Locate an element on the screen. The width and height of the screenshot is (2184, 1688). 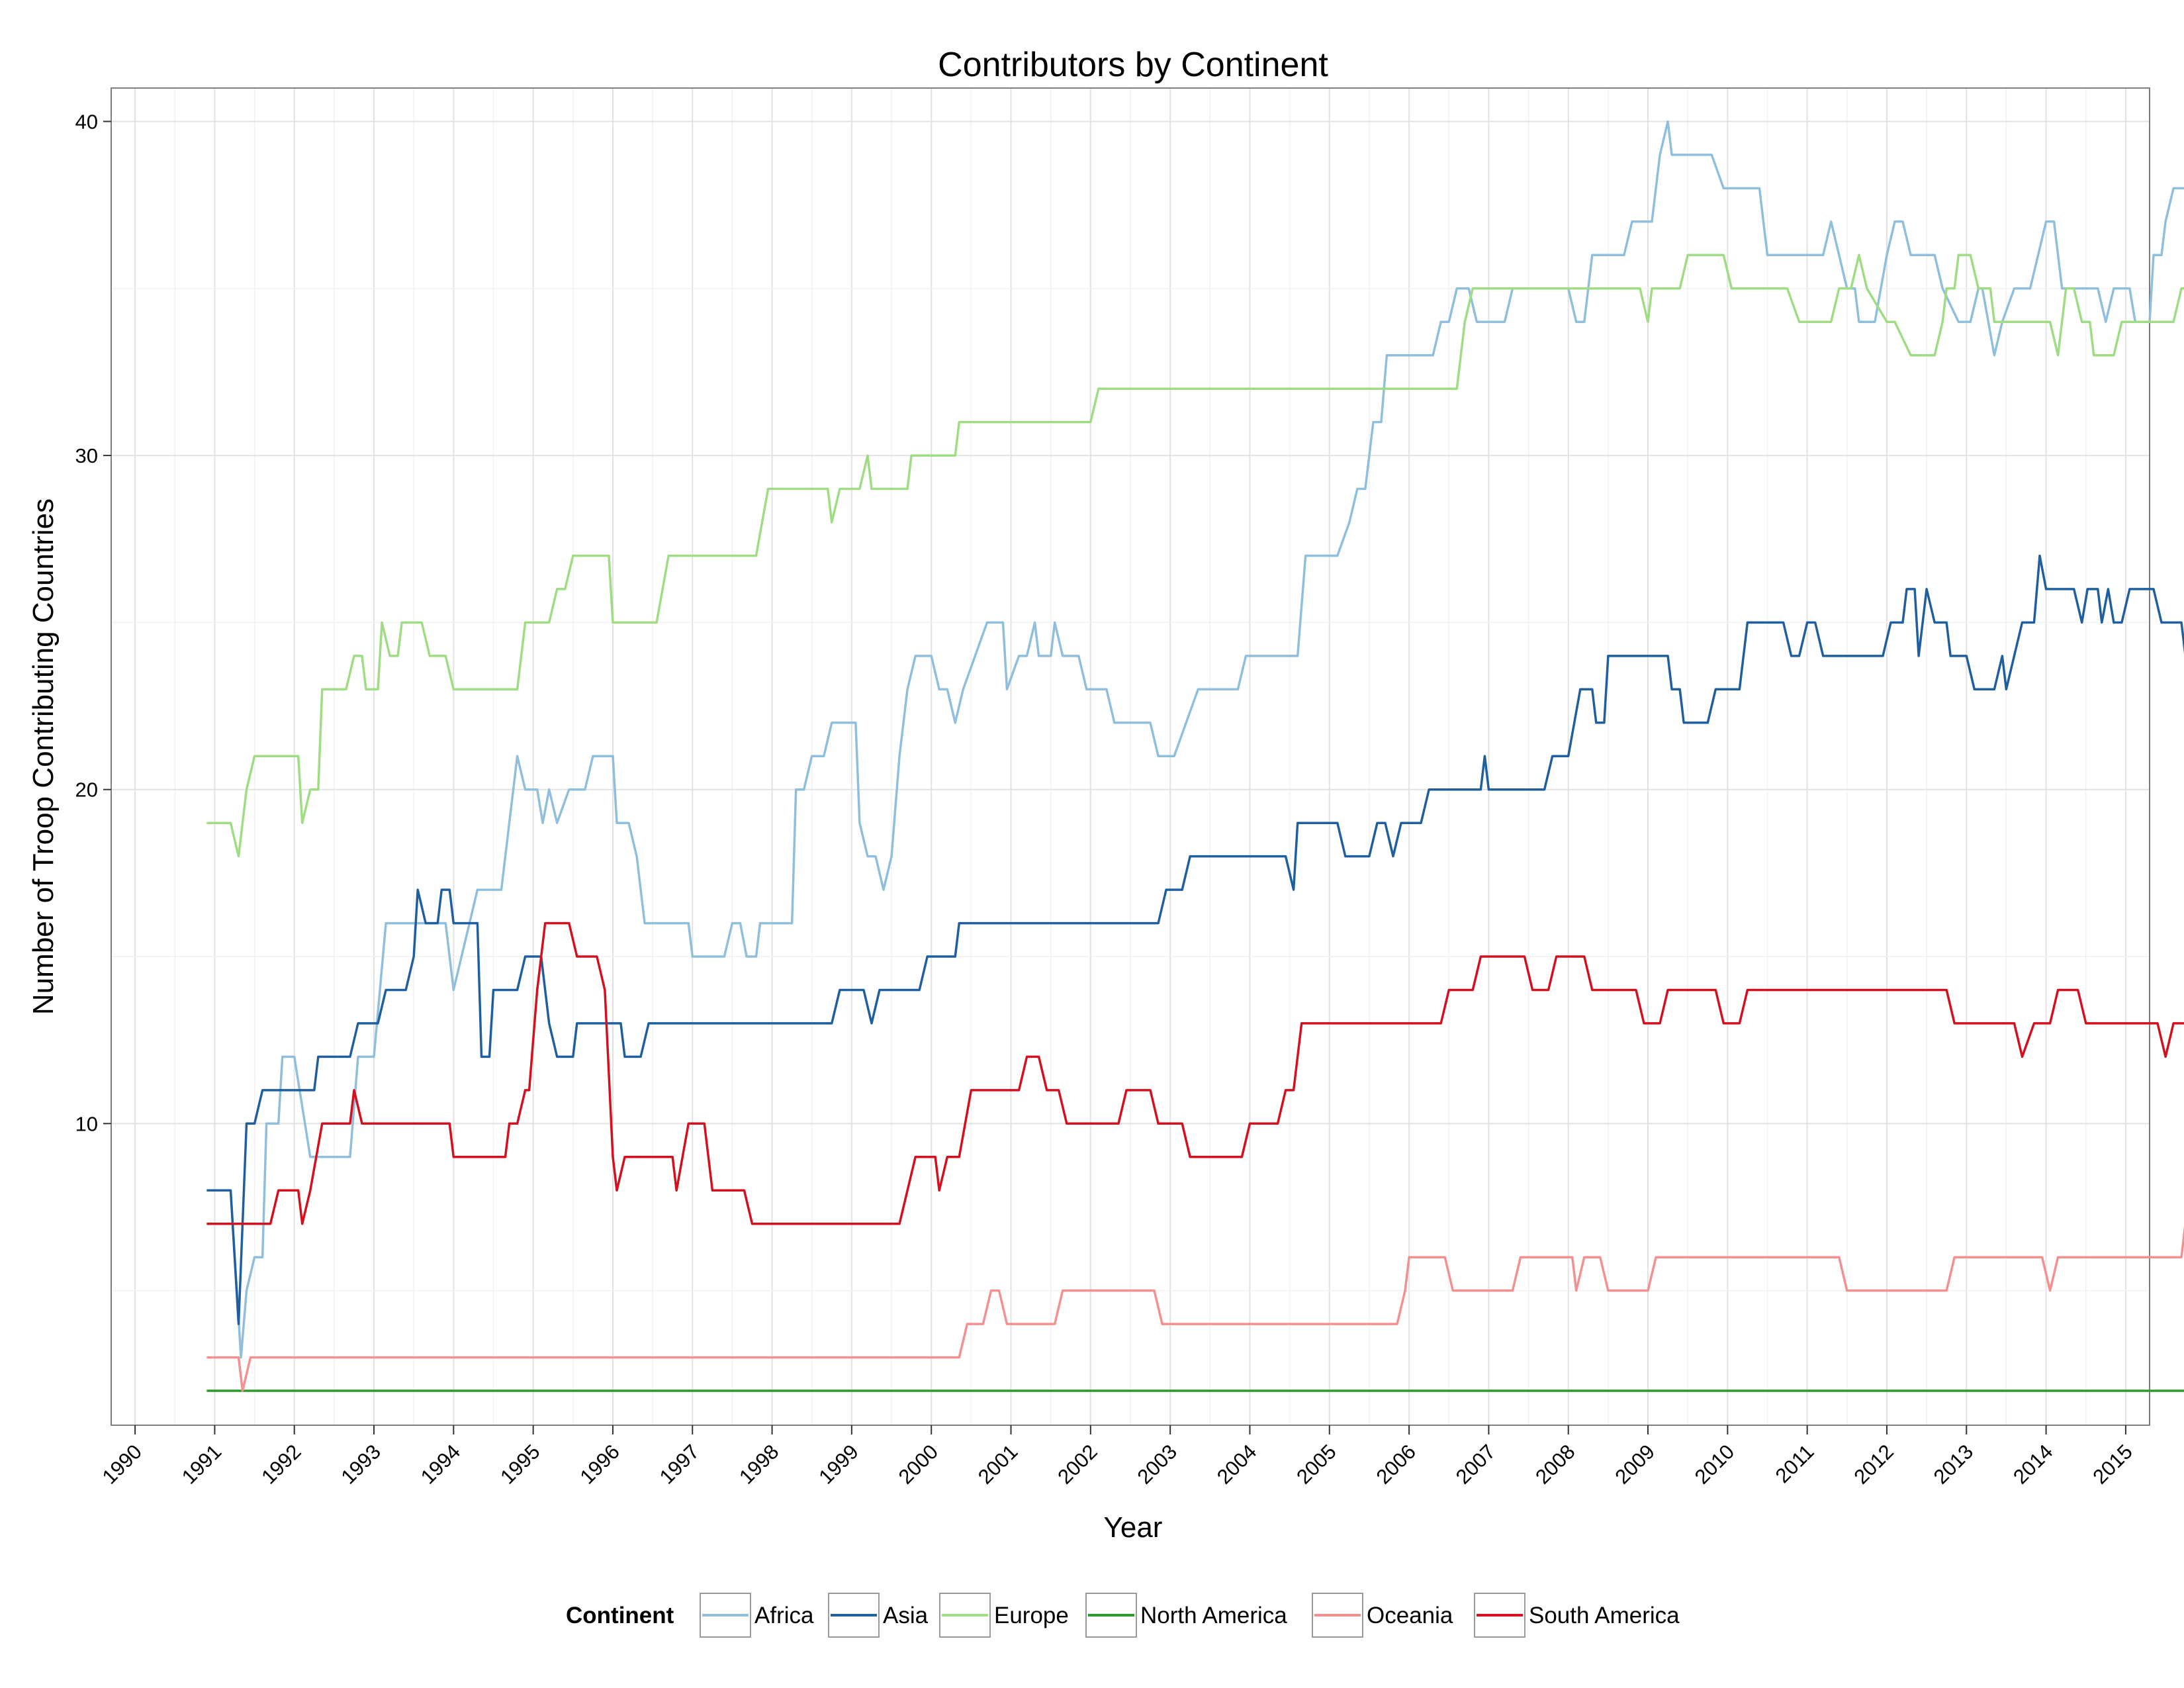
y-axis: 10 20 30 40 is located at coordinates (93, 622).